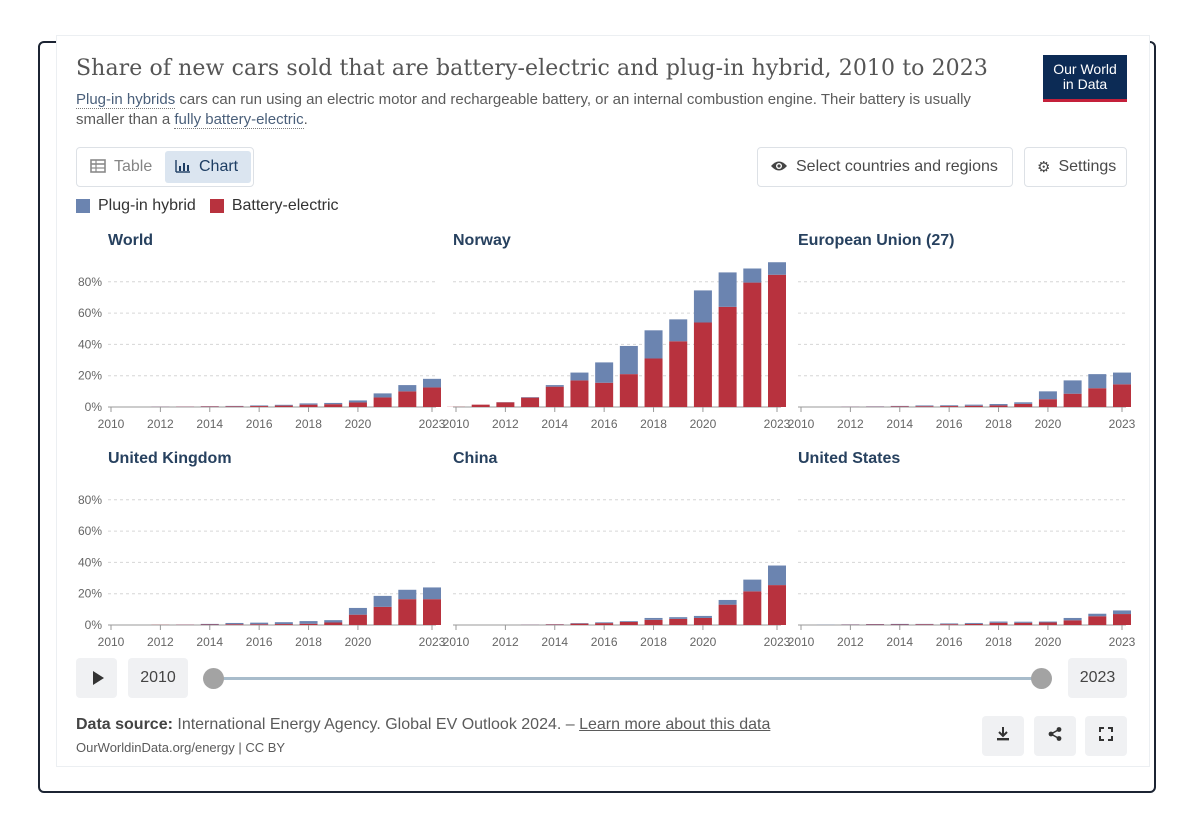 This screenshot has height=821, width=1200. What do you see at coordinates (899, 642) in the screenshot?
I see `x-tick-label: 2014` at bounding box center [899, 642].